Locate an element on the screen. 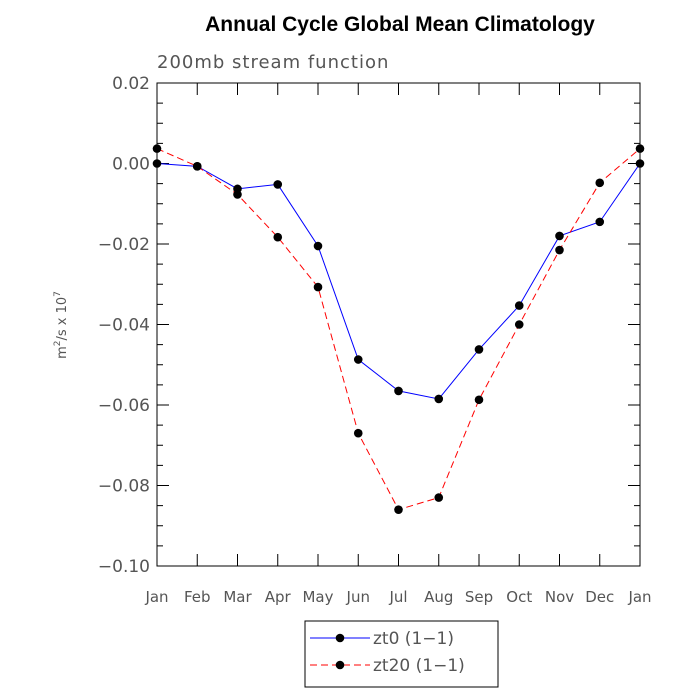 The width and height of the screenshot is (700, 700). x-tick-label: Jul is located at coordinates (397, 597).